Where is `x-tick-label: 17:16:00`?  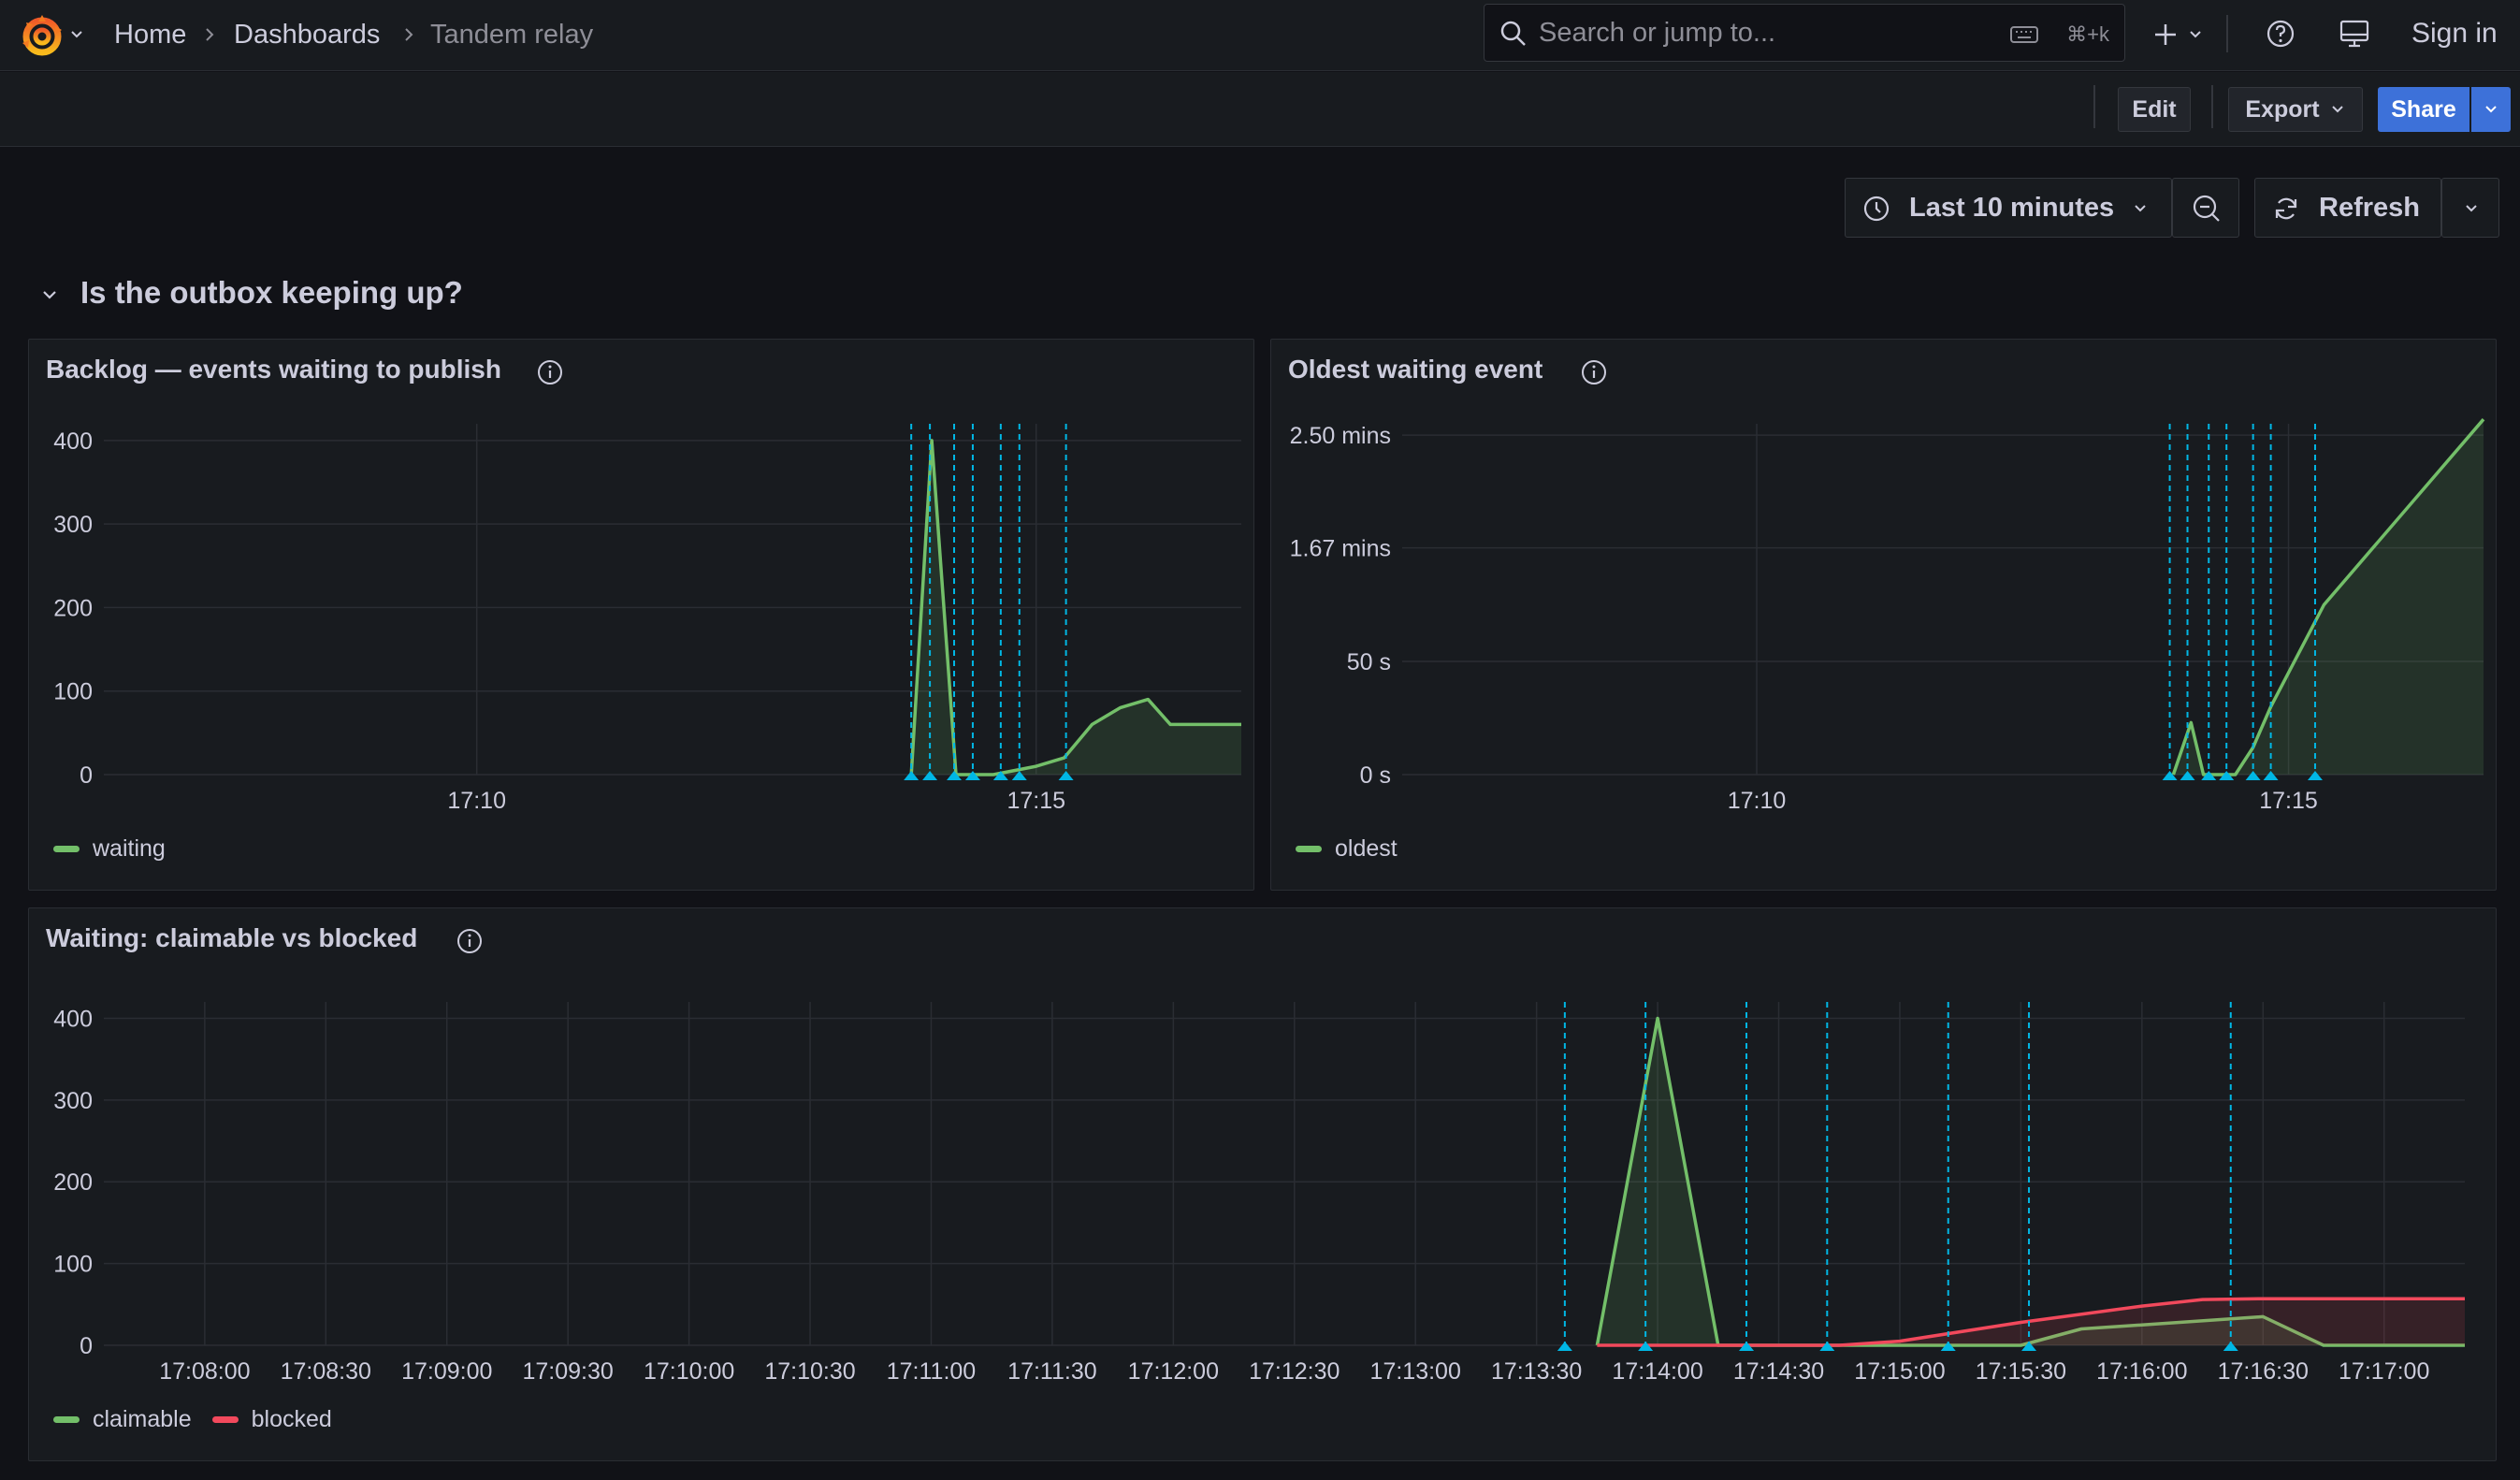 x-tick-label: 17:16:00 is located at coordinates (2141, 1372).